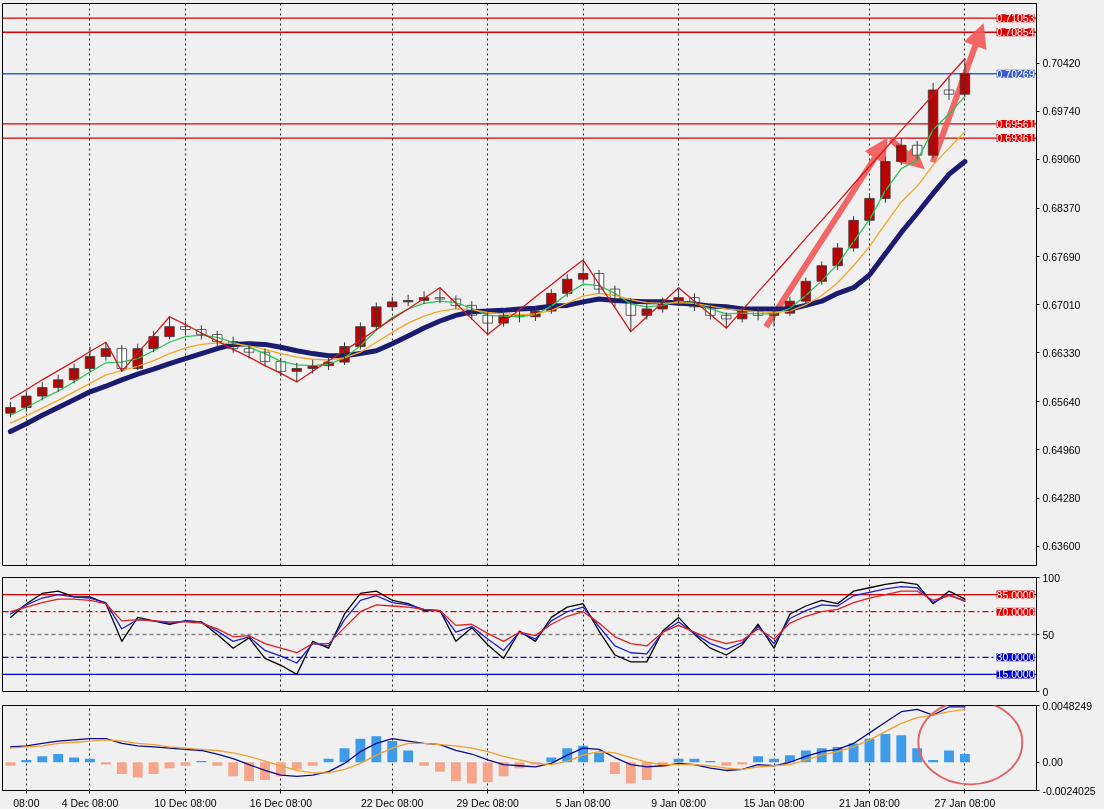 The width and height of the screenshot is (1104, 809). Describe the element at coordinates (1015, 611) in the screenshot. I see `ref-line-label: 70.0000` at that location.